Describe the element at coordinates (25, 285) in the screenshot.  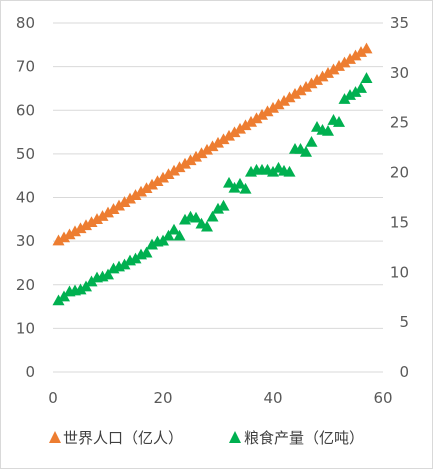
I see `left-tick-label: 20` at that location.